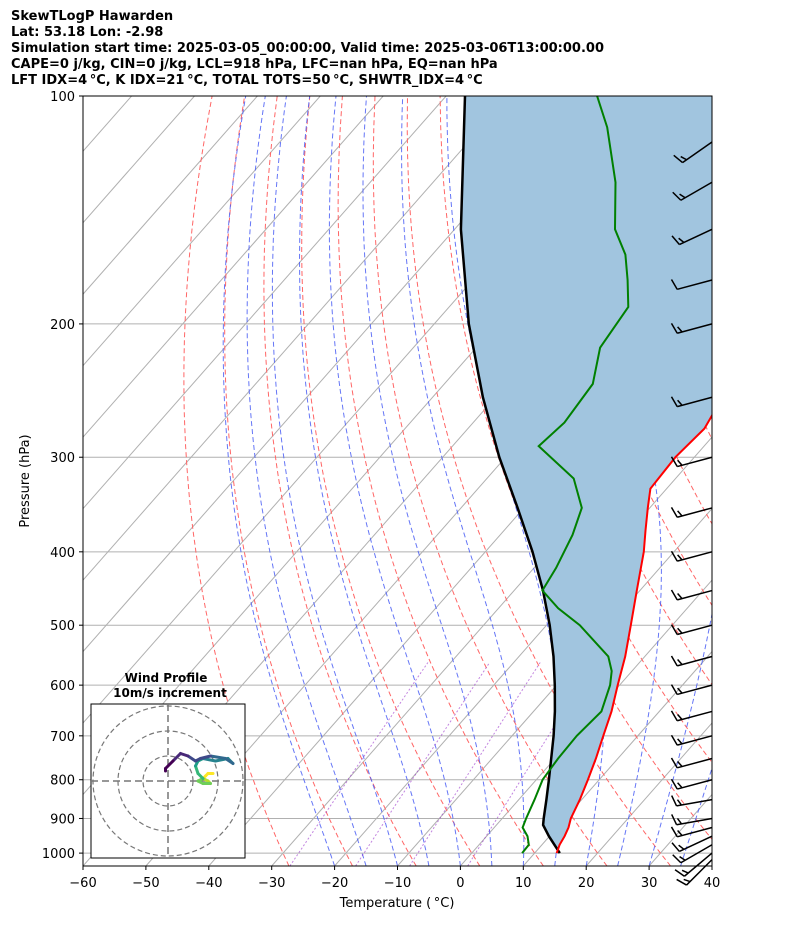  What do you see at coordinates (334, 883) in the screenshot?
I see `x-tick-label: −20` at bounding box center [334, 883].